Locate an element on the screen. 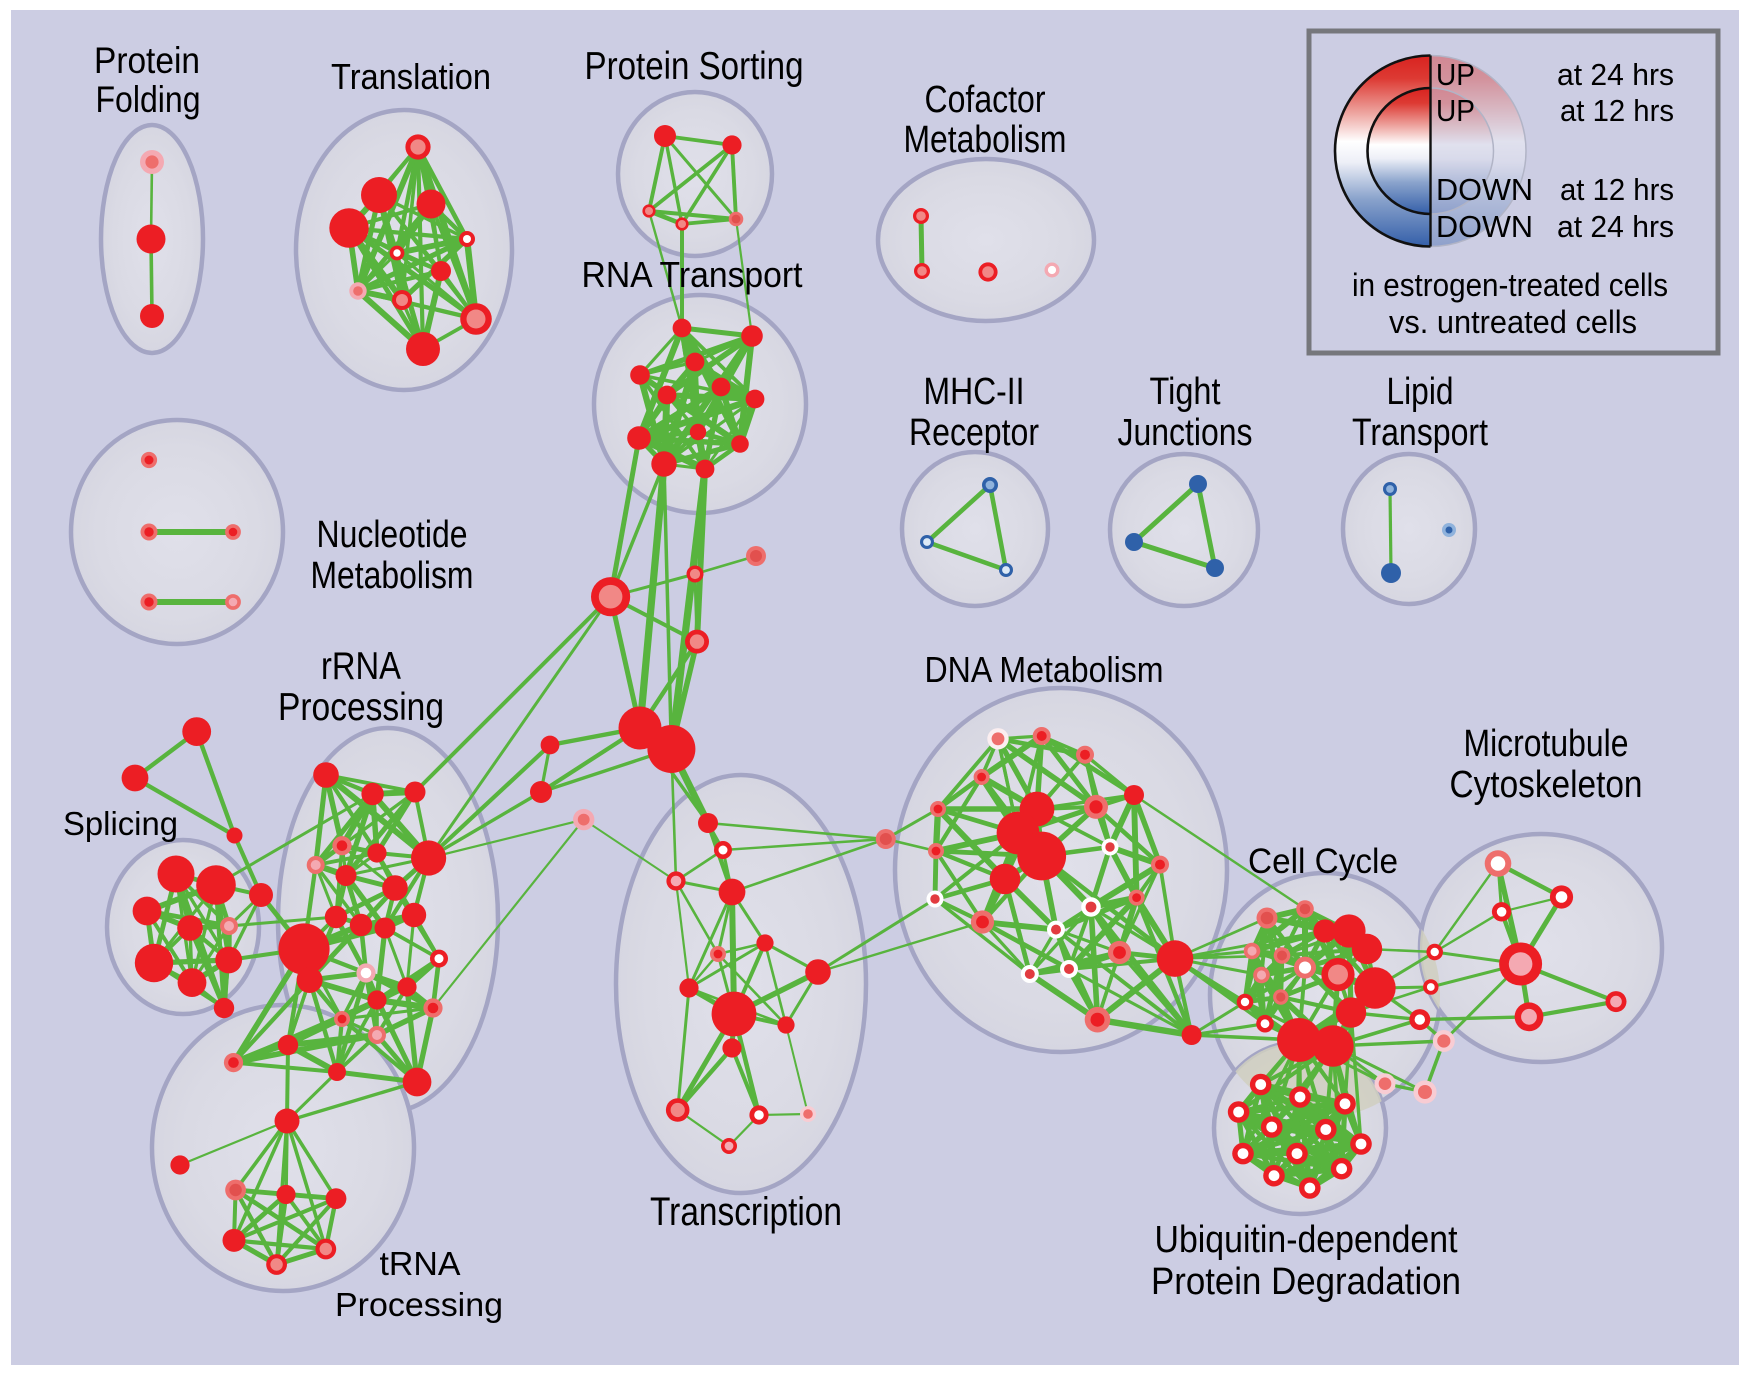  svg-text: Protein Sorting is located at coordinates (694, 66).